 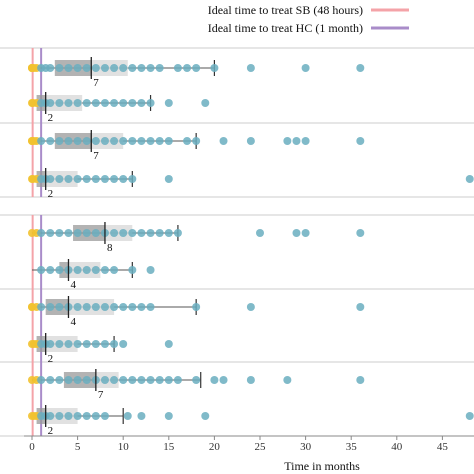 What do you see at coordinates (443, 447) in the screenshot?
I see `x-tick-label: 45` at bounding box center [443, 447].